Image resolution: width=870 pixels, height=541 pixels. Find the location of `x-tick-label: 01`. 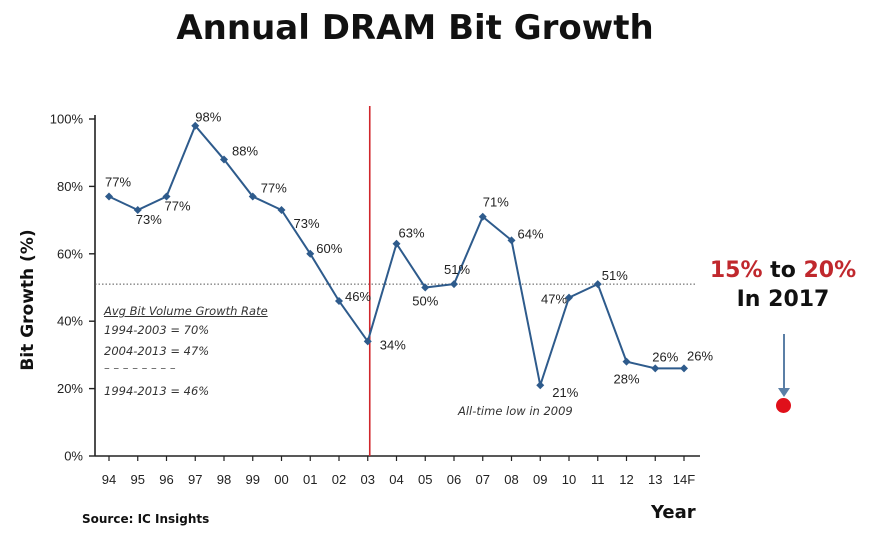

x-tick-label: 01 is located at coordinates (310, 479).